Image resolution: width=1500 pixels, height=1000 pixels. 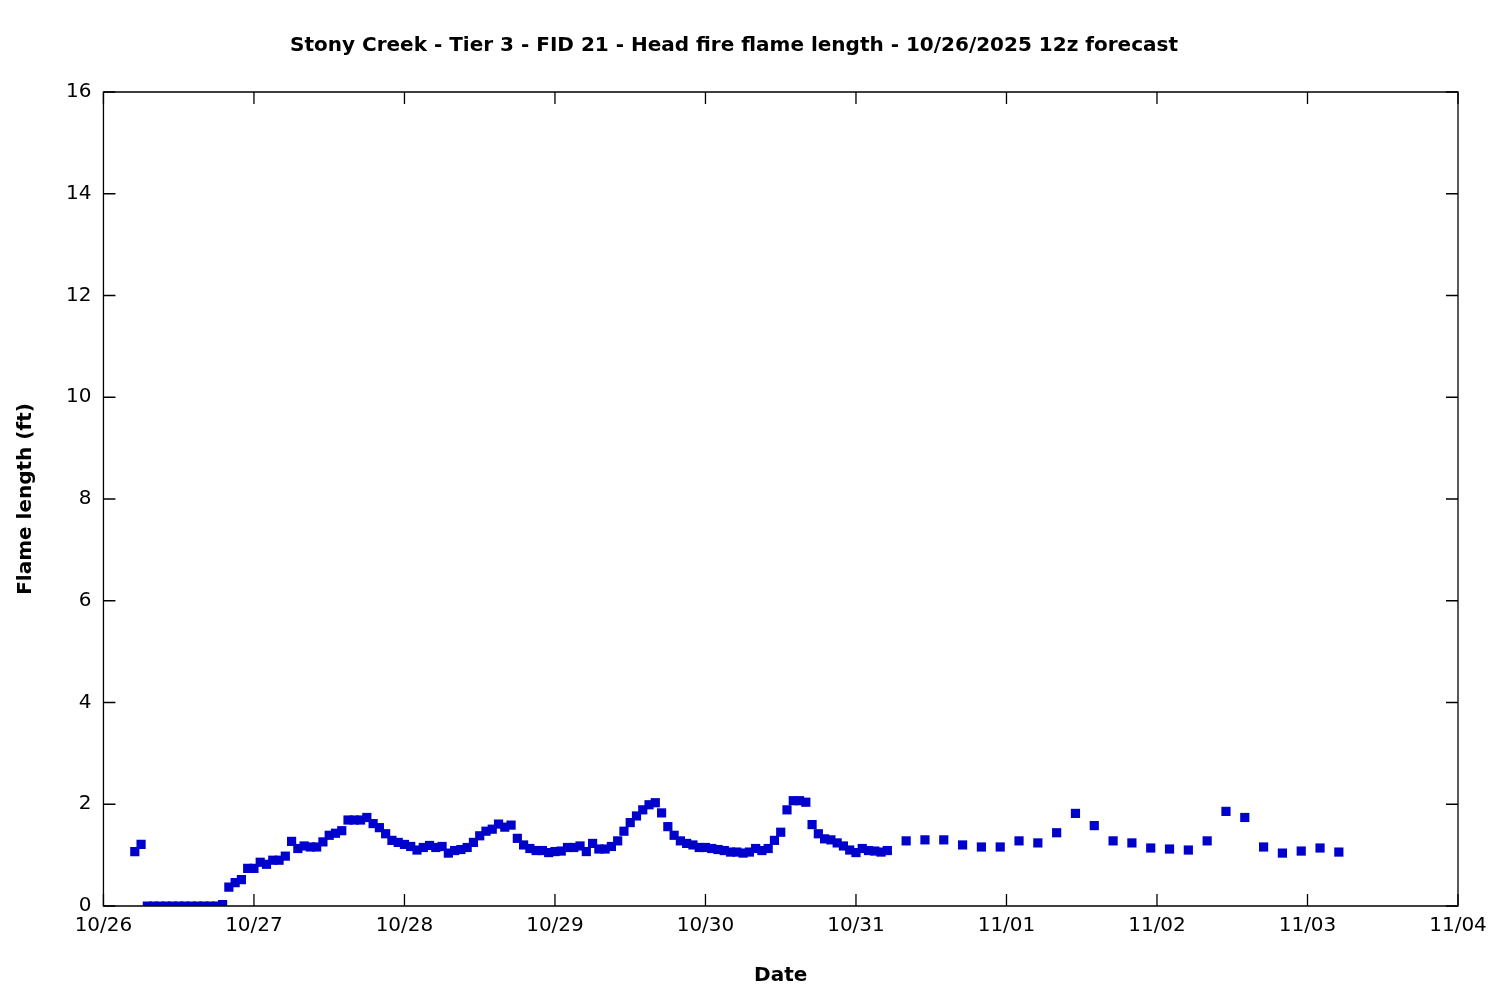 I want to click on y-tick-label: 14, so click(x=79, y=191).